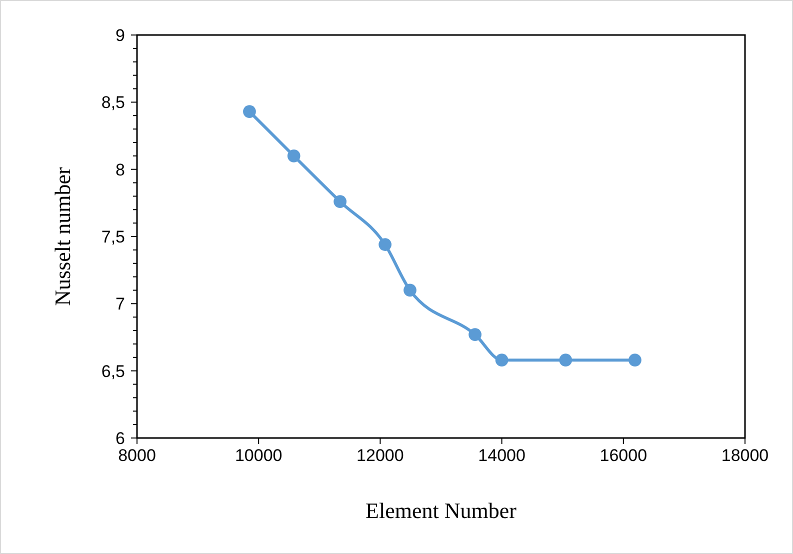  What do you see at coordinates (442, 510) in the screenshot?
I see `x-axis-title: Element Number` at bounding box center [442, 510].